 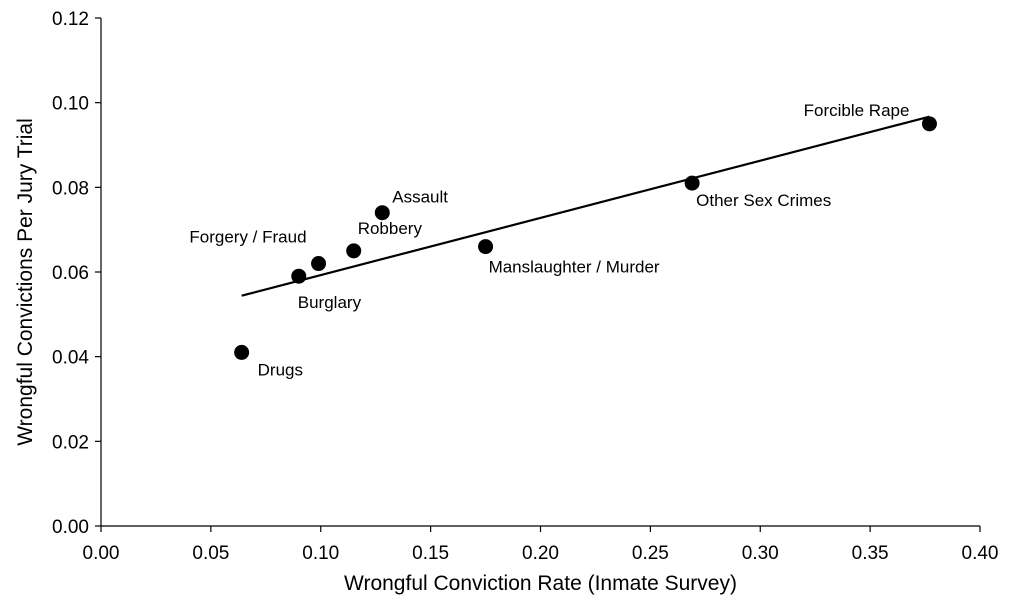 I want to click on x-axis-ticks: 0.00 0.05 0.10 0.15 0.20 0.25 0.30 0.35 0.40, so click(x=541, y=545).